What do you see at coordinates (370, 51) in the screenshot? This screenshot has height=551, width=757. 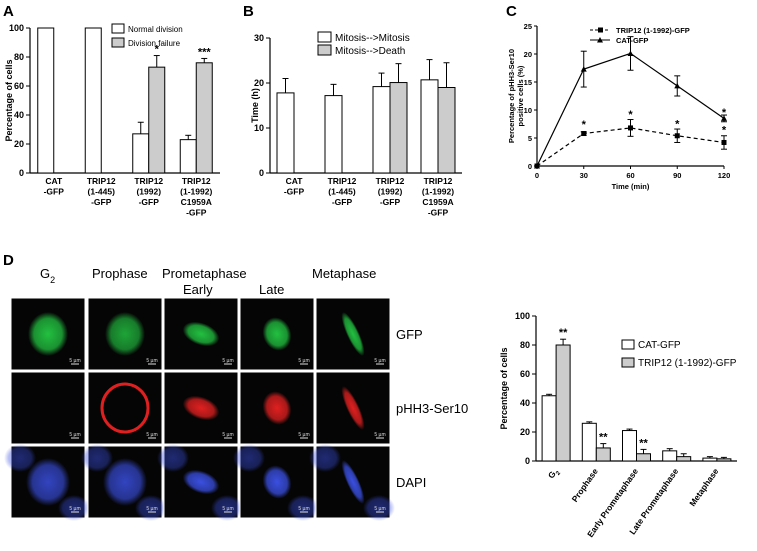 I see `legend-label: Mitosis-->Death` at bounding box center [370, 51].